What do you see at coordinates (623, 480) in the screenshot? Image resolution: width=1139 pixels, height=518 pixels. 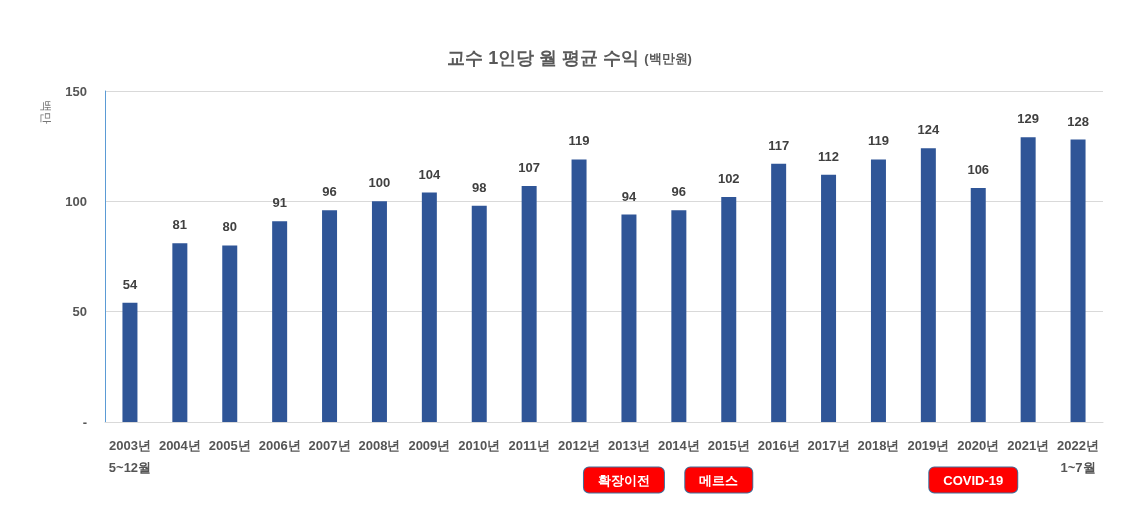 I see `text: 확장이전` at bounding box center [623, 480].